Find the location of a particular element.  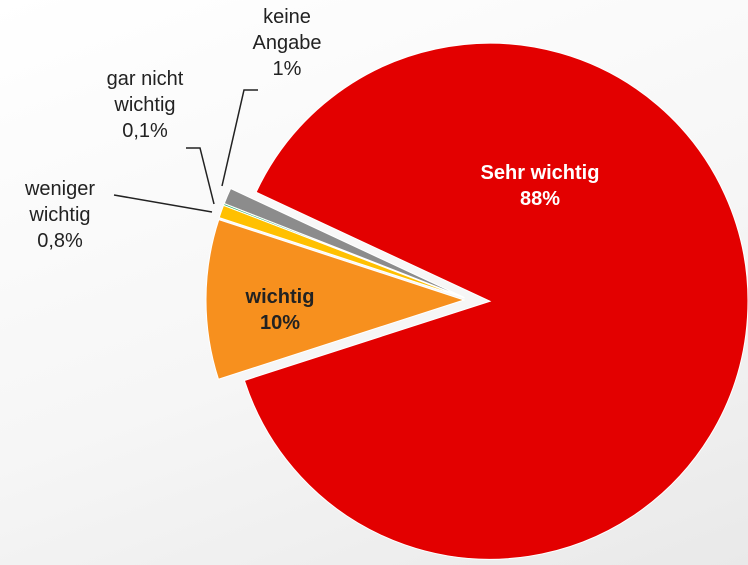

slice-name: gar nicht wichtig is located at coordinates (145, 92).